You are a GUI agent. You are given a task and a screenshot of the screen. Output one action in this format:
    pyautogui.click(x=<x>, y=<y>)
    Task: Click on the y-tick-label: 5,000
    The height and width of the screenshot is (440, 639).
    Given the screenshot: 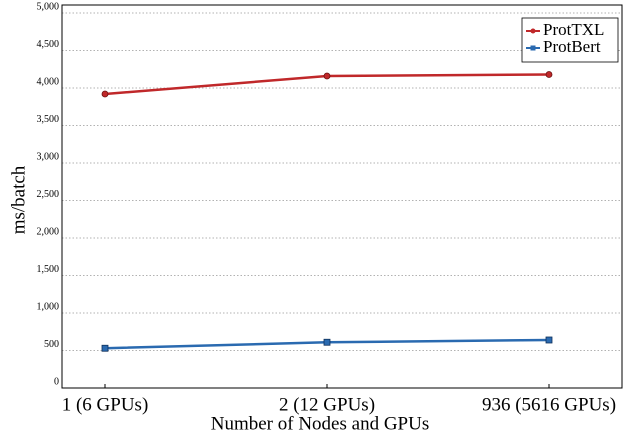 What is the action you would take?
    pyautogui.click(x=48, y=6)
    